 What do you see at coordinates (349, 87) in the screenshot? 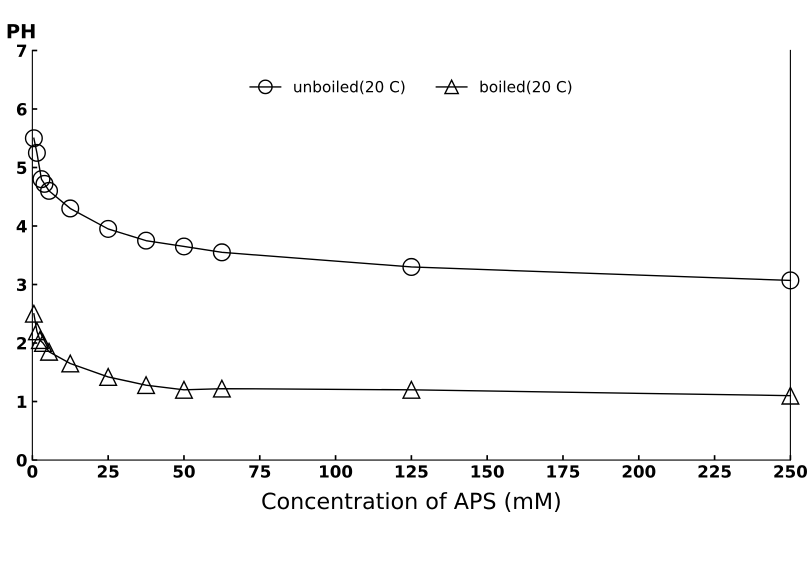
I see `legend-label: unboiled(20 C)` at bounding box center [349, 87].